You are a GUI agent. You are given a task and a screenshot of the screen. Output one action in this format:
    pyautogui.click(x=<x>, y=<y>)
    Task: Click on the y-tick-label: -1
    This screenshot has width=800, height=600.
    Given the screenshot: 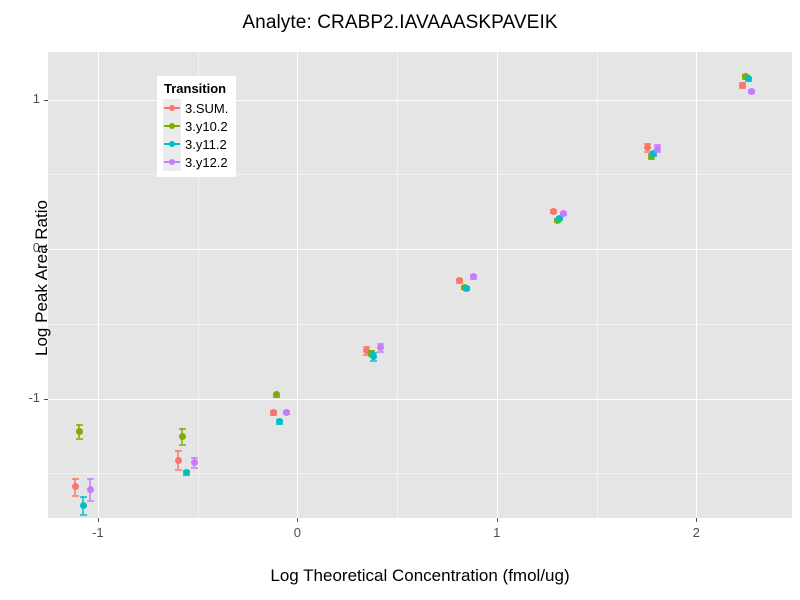 What is the action you would take?
    pyautogui.click(x=34, y=397)
    